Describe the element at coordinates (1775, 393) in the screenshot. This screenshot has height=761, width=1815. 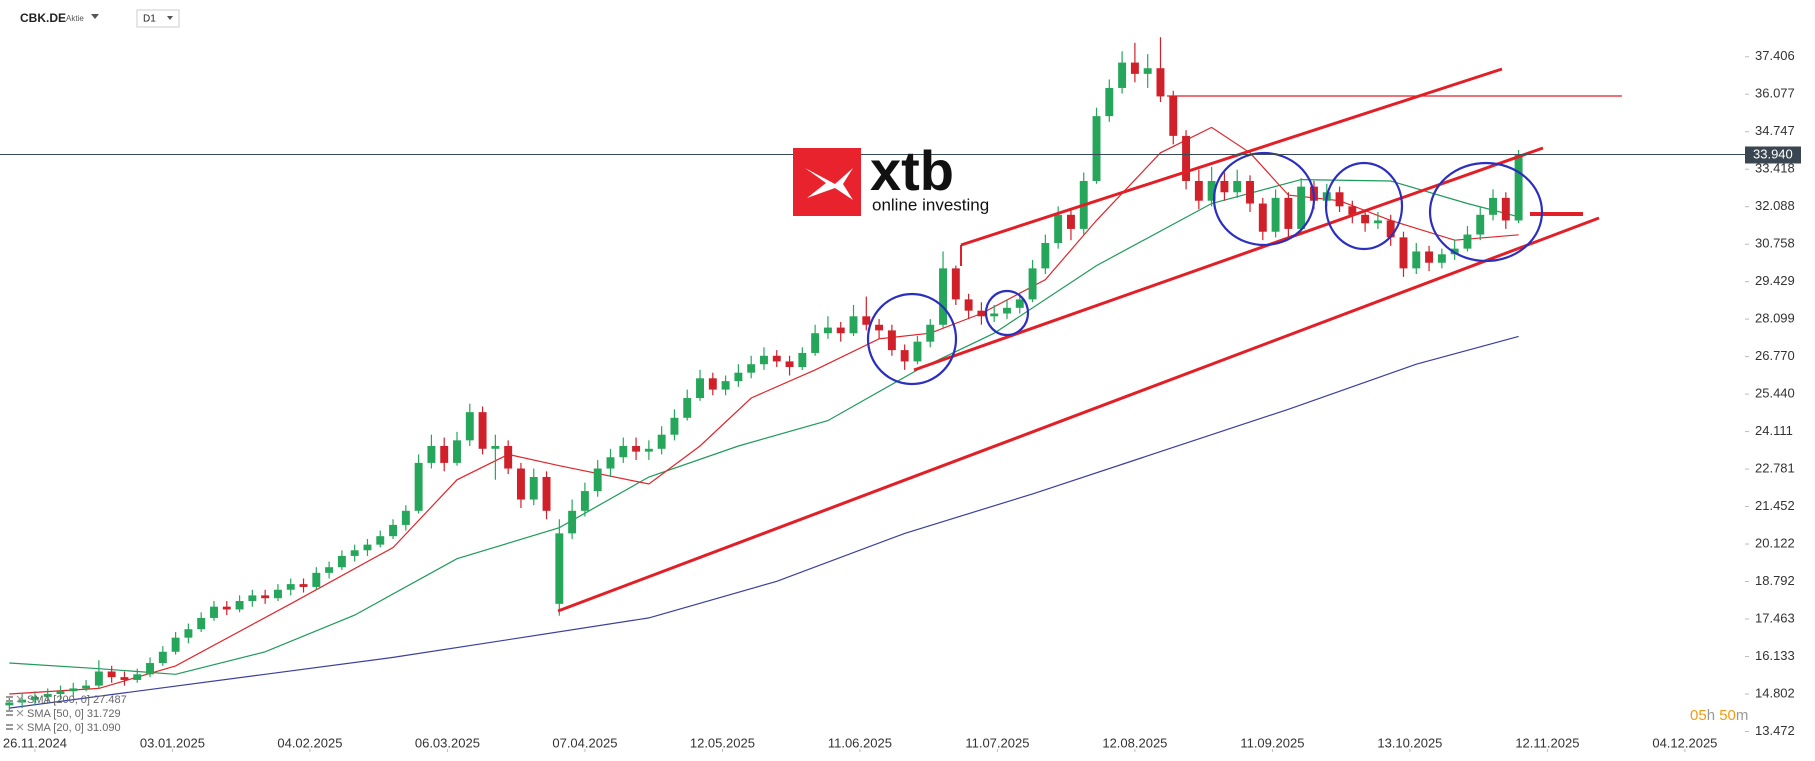
I see `y-tick-label: 25.440` at that location.